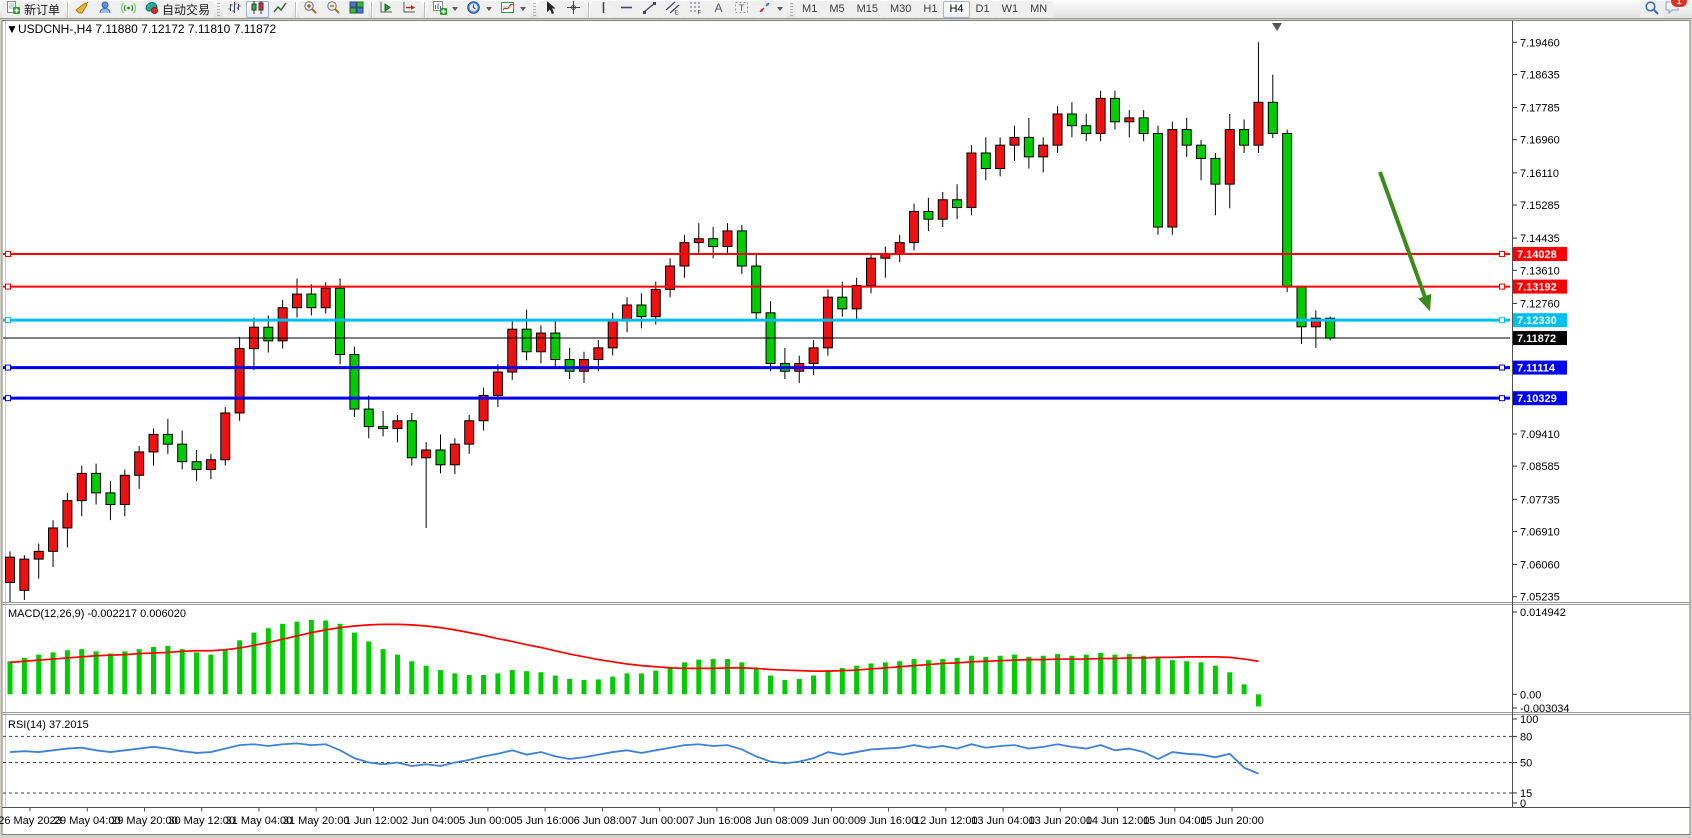 Image resolution: width=1692 pixels, height=838 pixels. I want to click on rsi-label: RSI(14) 37.2015, so click(48, 725).